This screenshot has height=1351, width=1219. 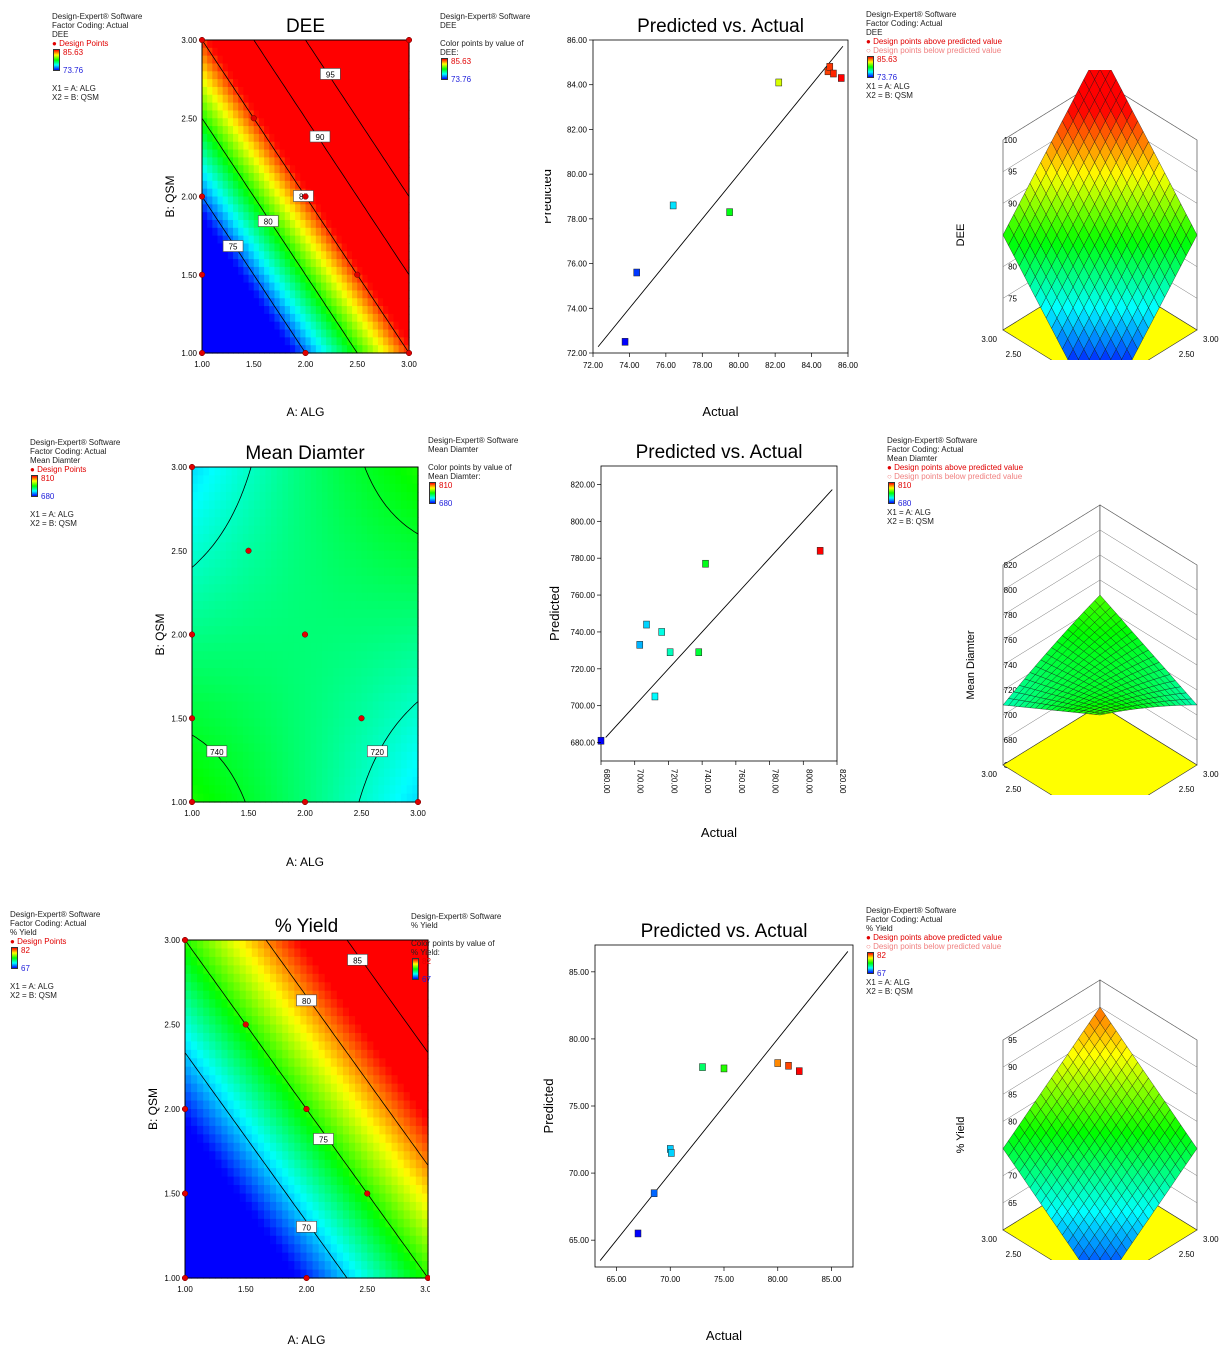 What do you see at coordinates (179, 551) in the screenshot?
I see `y-tick-label: 2.50` at bounding box center [179, 551].